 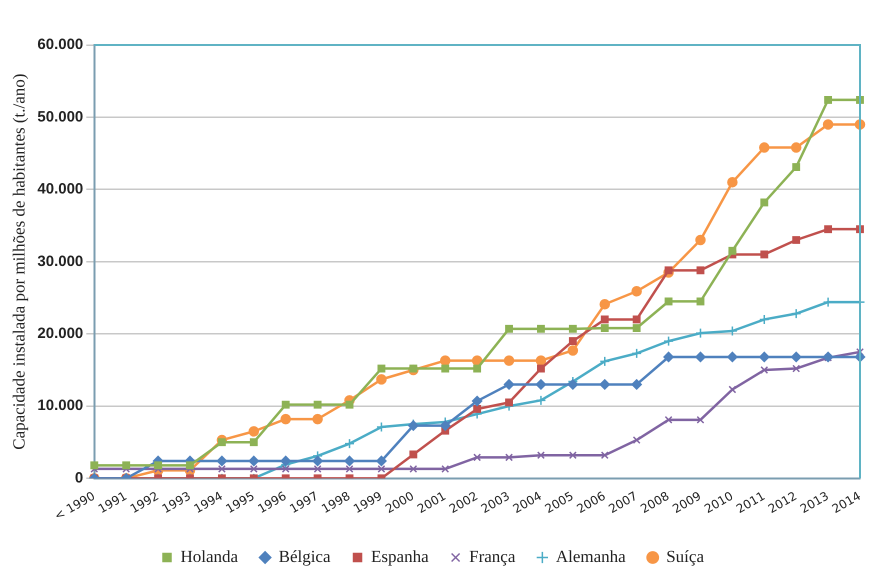 I want to click on y-tick-label: 30.000, so click(x=60, y=261).